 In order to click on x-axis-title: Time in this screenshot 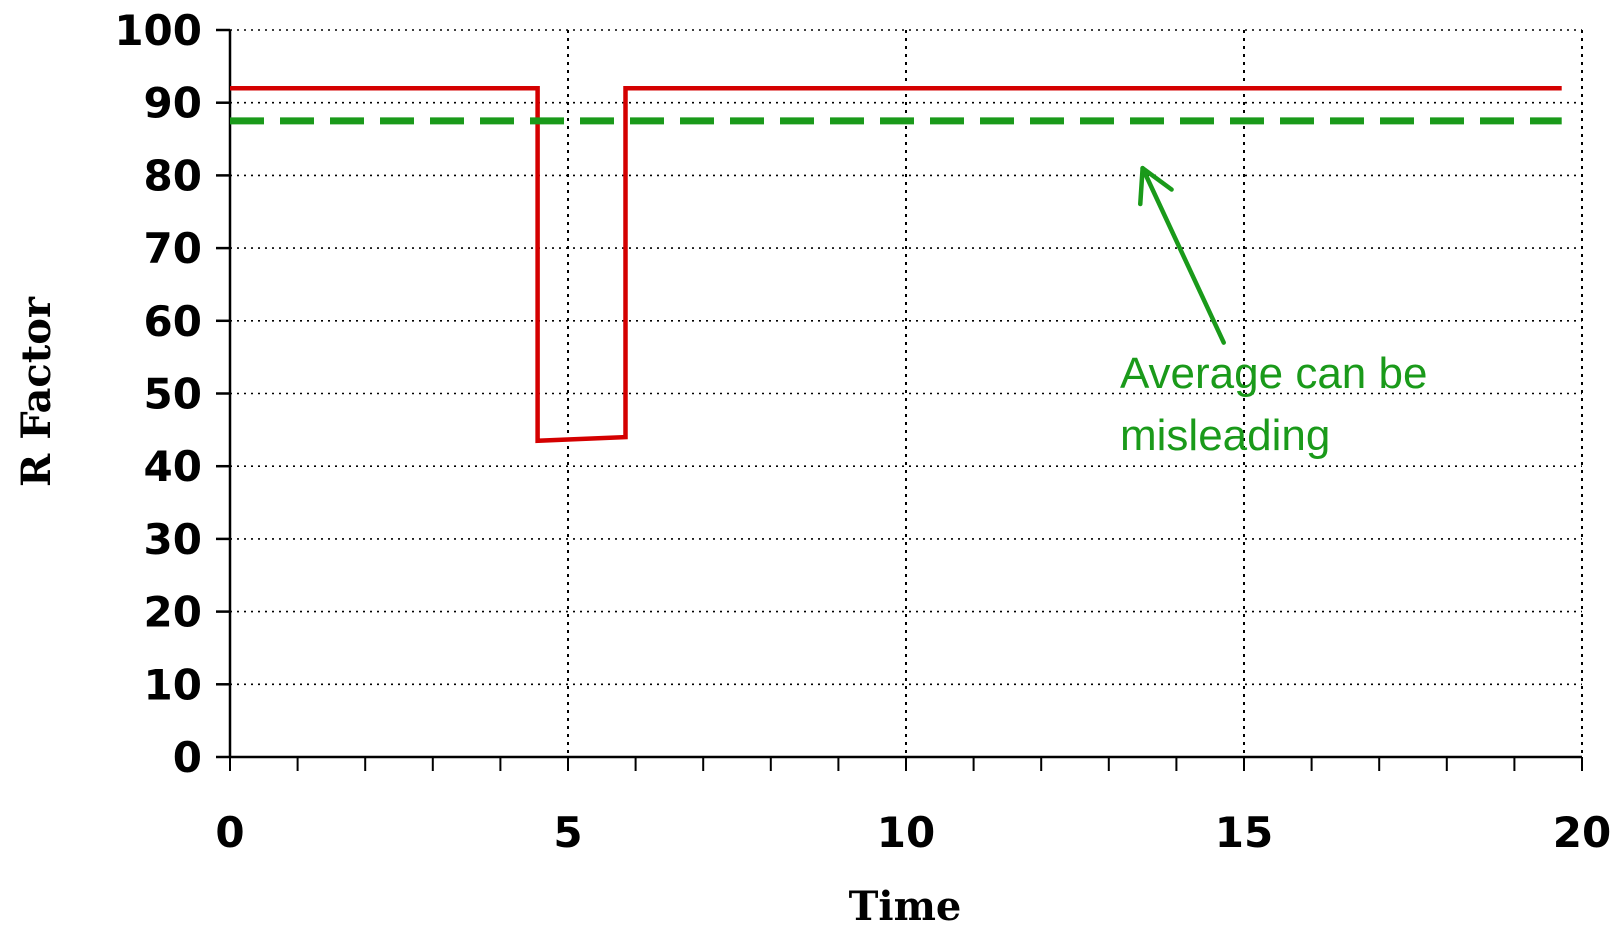, I will do `click(905, 906)`.